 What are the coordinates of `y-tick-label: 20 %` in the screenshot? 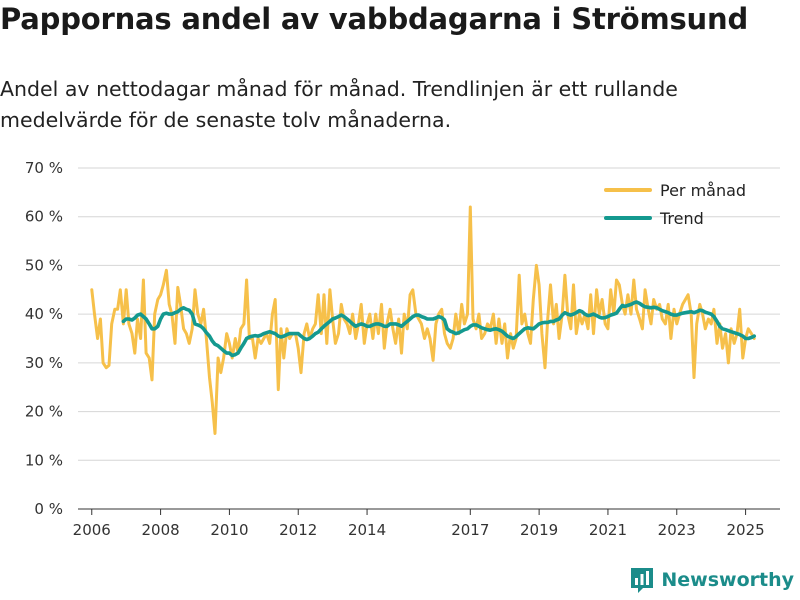 It's located at (44, 412).